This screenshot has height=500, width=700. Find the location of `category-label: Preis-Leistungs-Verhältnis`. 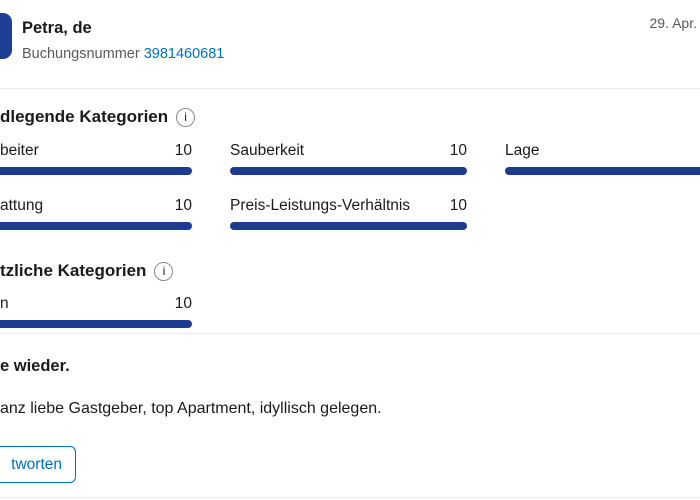

category-label: Preis-Leistungs-Verhältnis is located at coordinates (320, 205).